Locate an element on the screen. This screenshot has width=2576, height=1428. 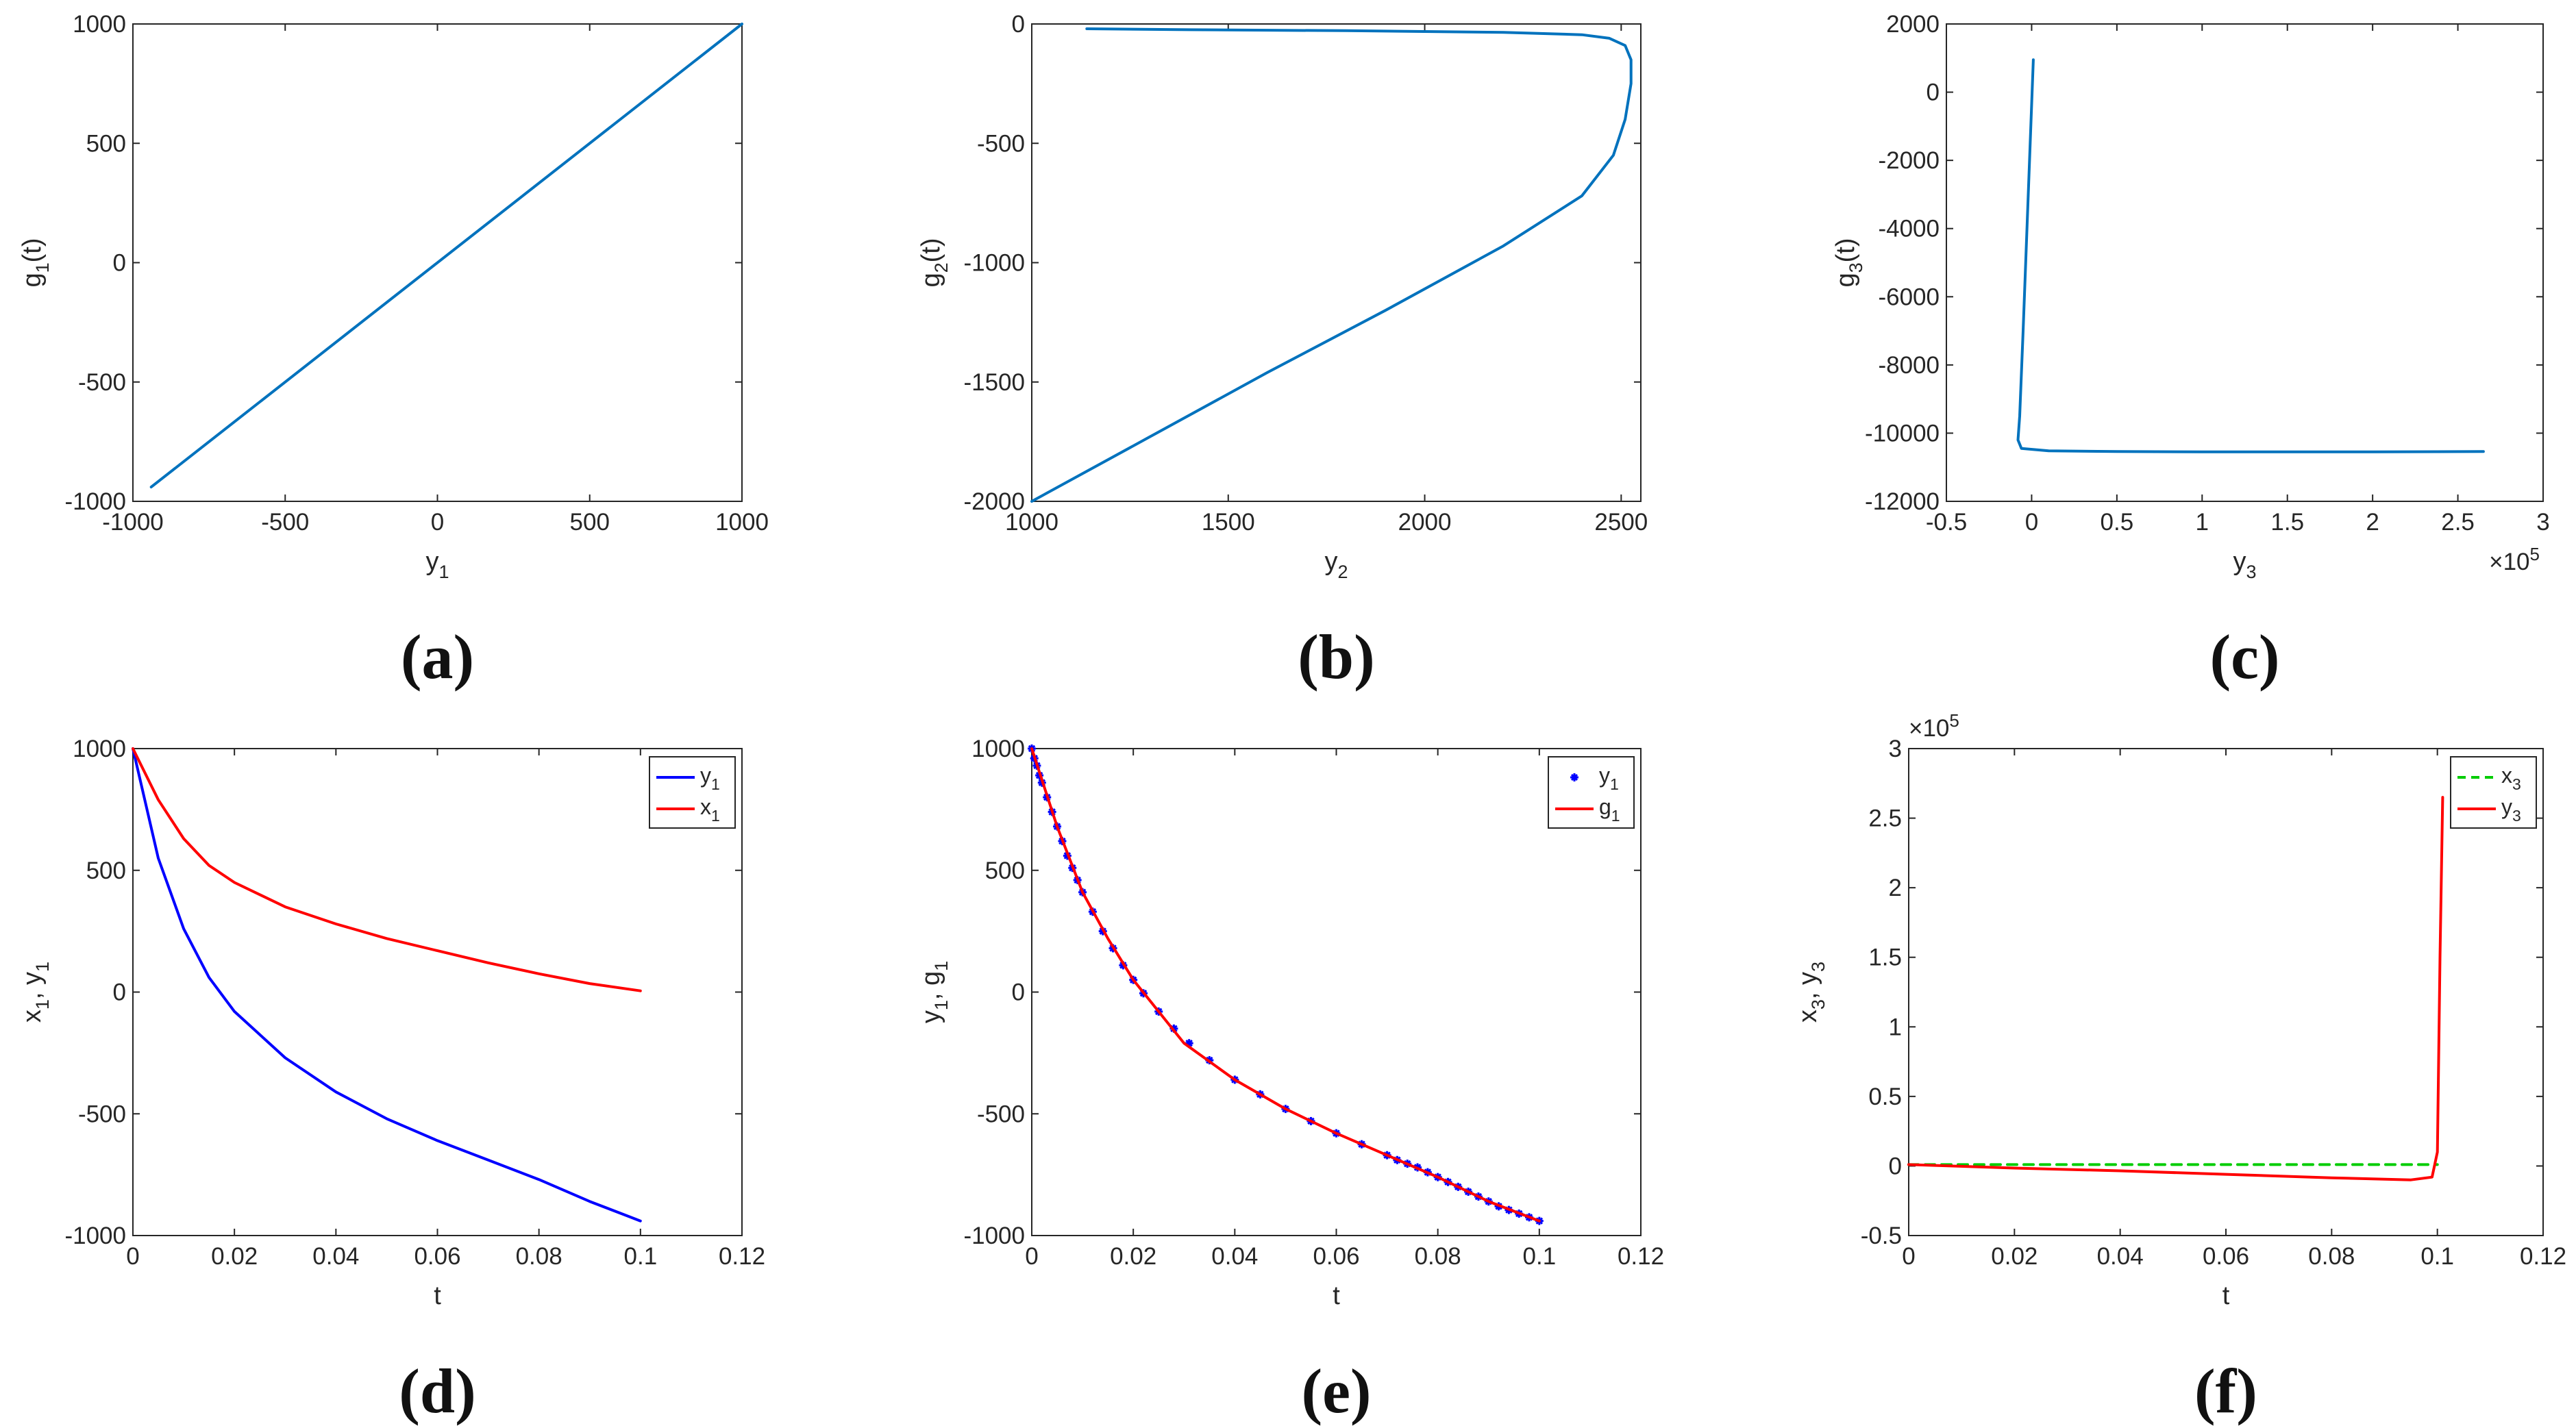
x-tick-label: -500 is located at coordinates (285, 522).